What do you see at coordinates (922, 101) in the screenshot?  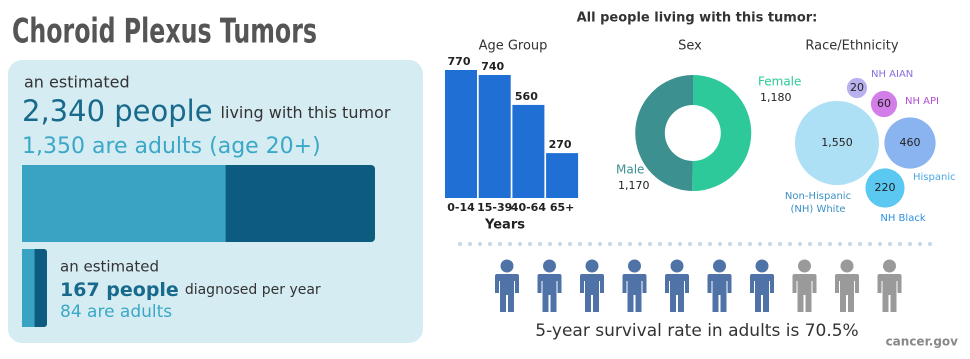 I see `bubble-label: NH API` at bounding box center [922, 101].